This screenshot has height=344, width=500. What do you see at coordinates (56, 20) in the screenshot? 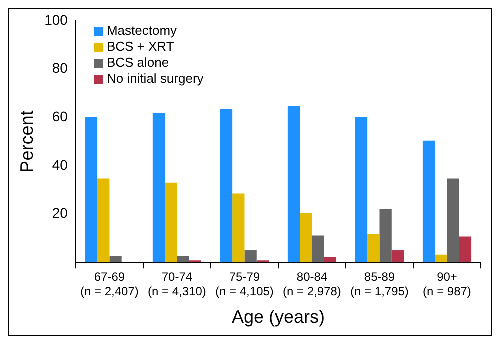
I see `y-tick-label: 100` at bounding box center [56, 20].